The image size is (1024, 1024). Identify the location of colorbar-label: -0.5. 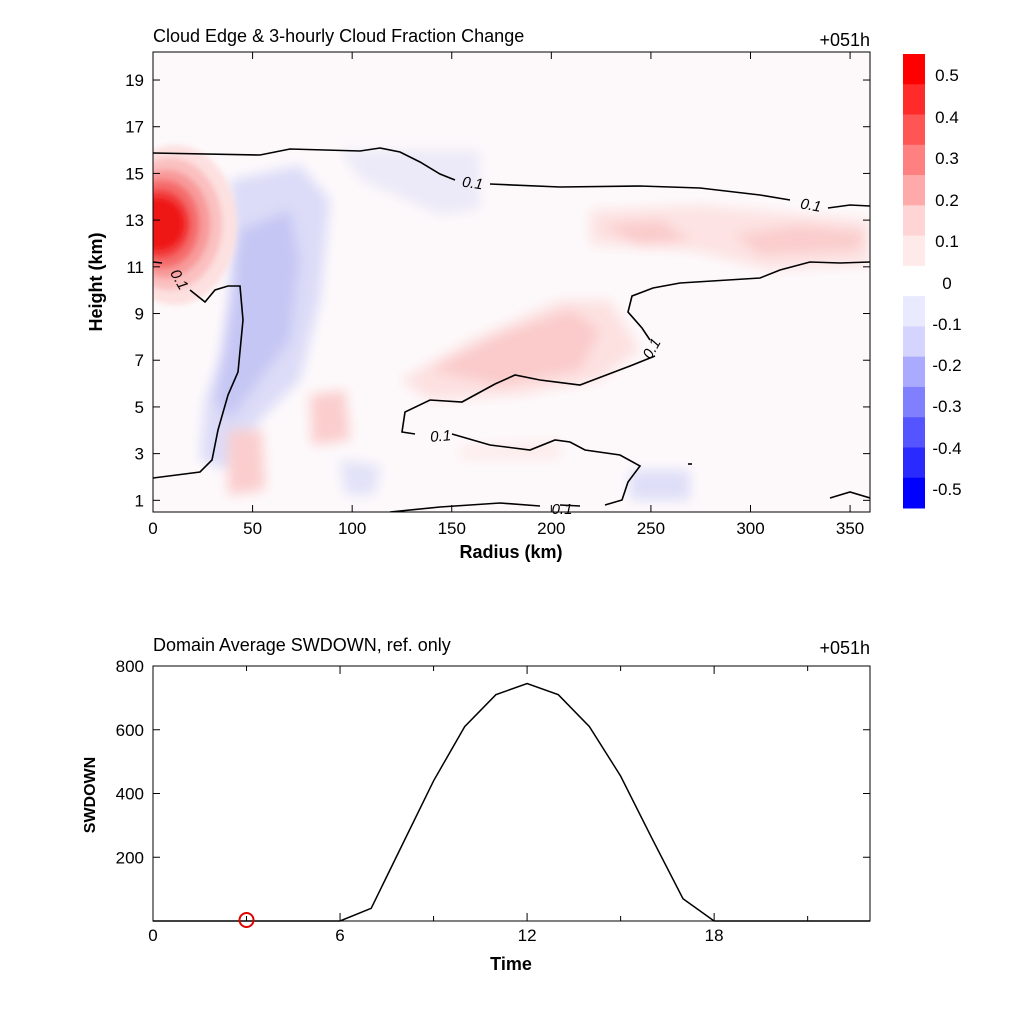
(946, 489).